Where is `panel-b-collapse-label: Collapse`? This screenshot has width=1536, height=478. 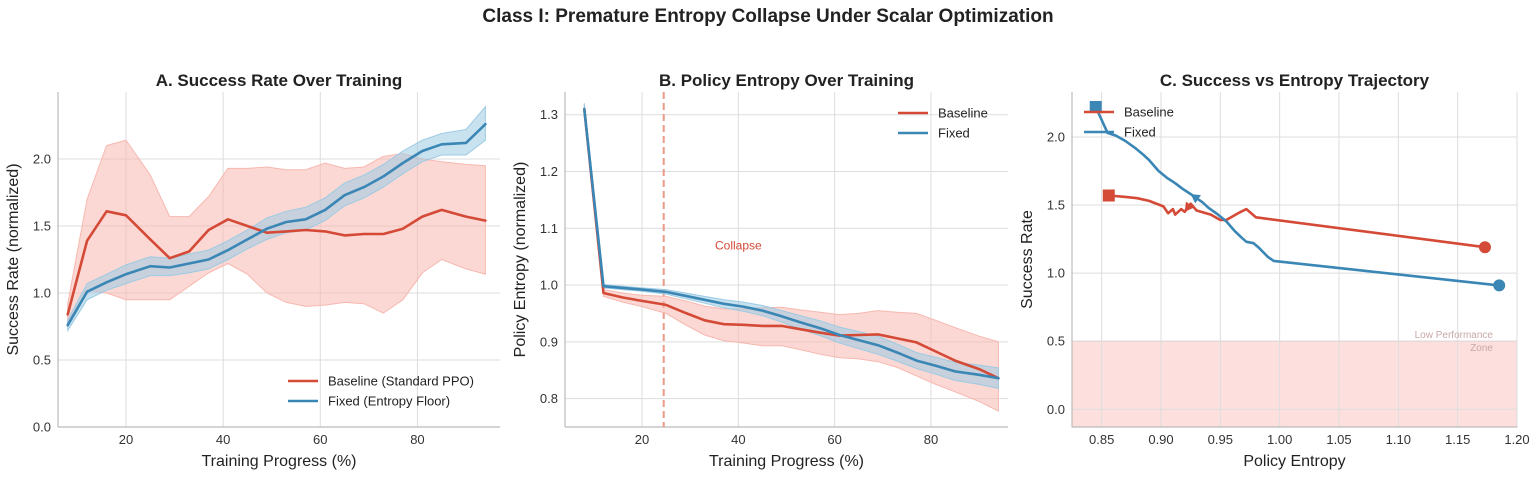
panel-b-collapse-label: Collapse is located at coordinates (738, 245).